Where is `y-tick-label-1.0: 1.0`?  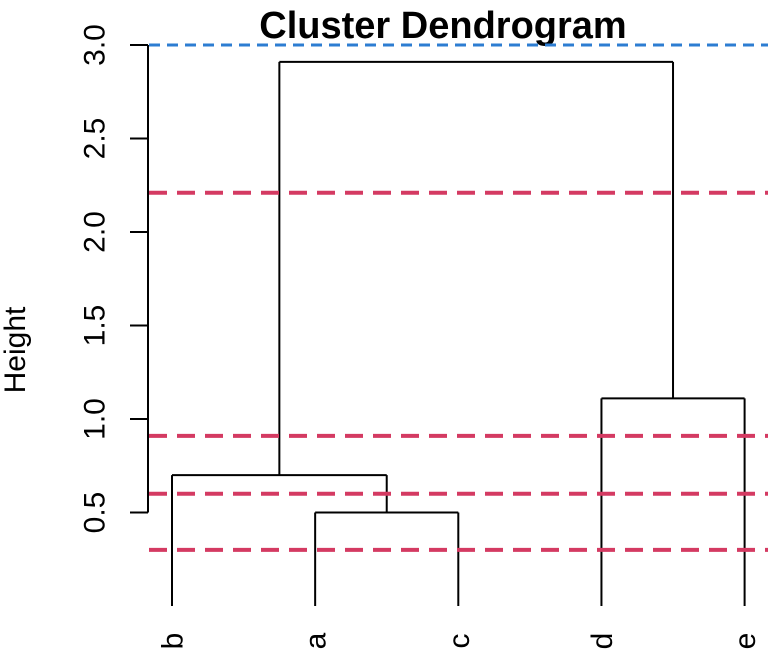 y-tick-label-1.0: 1.0 is located at coordinates (95, 419).